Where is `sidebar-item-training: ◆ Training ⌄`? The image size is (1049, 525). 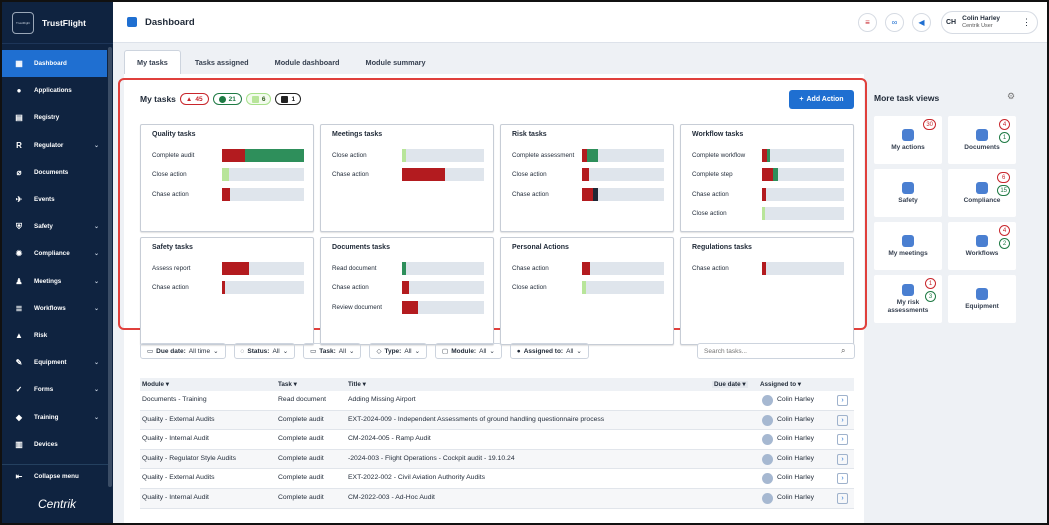 sidebar-item-training: ◆ Training ⌄ is located at coordinates (57, 416).